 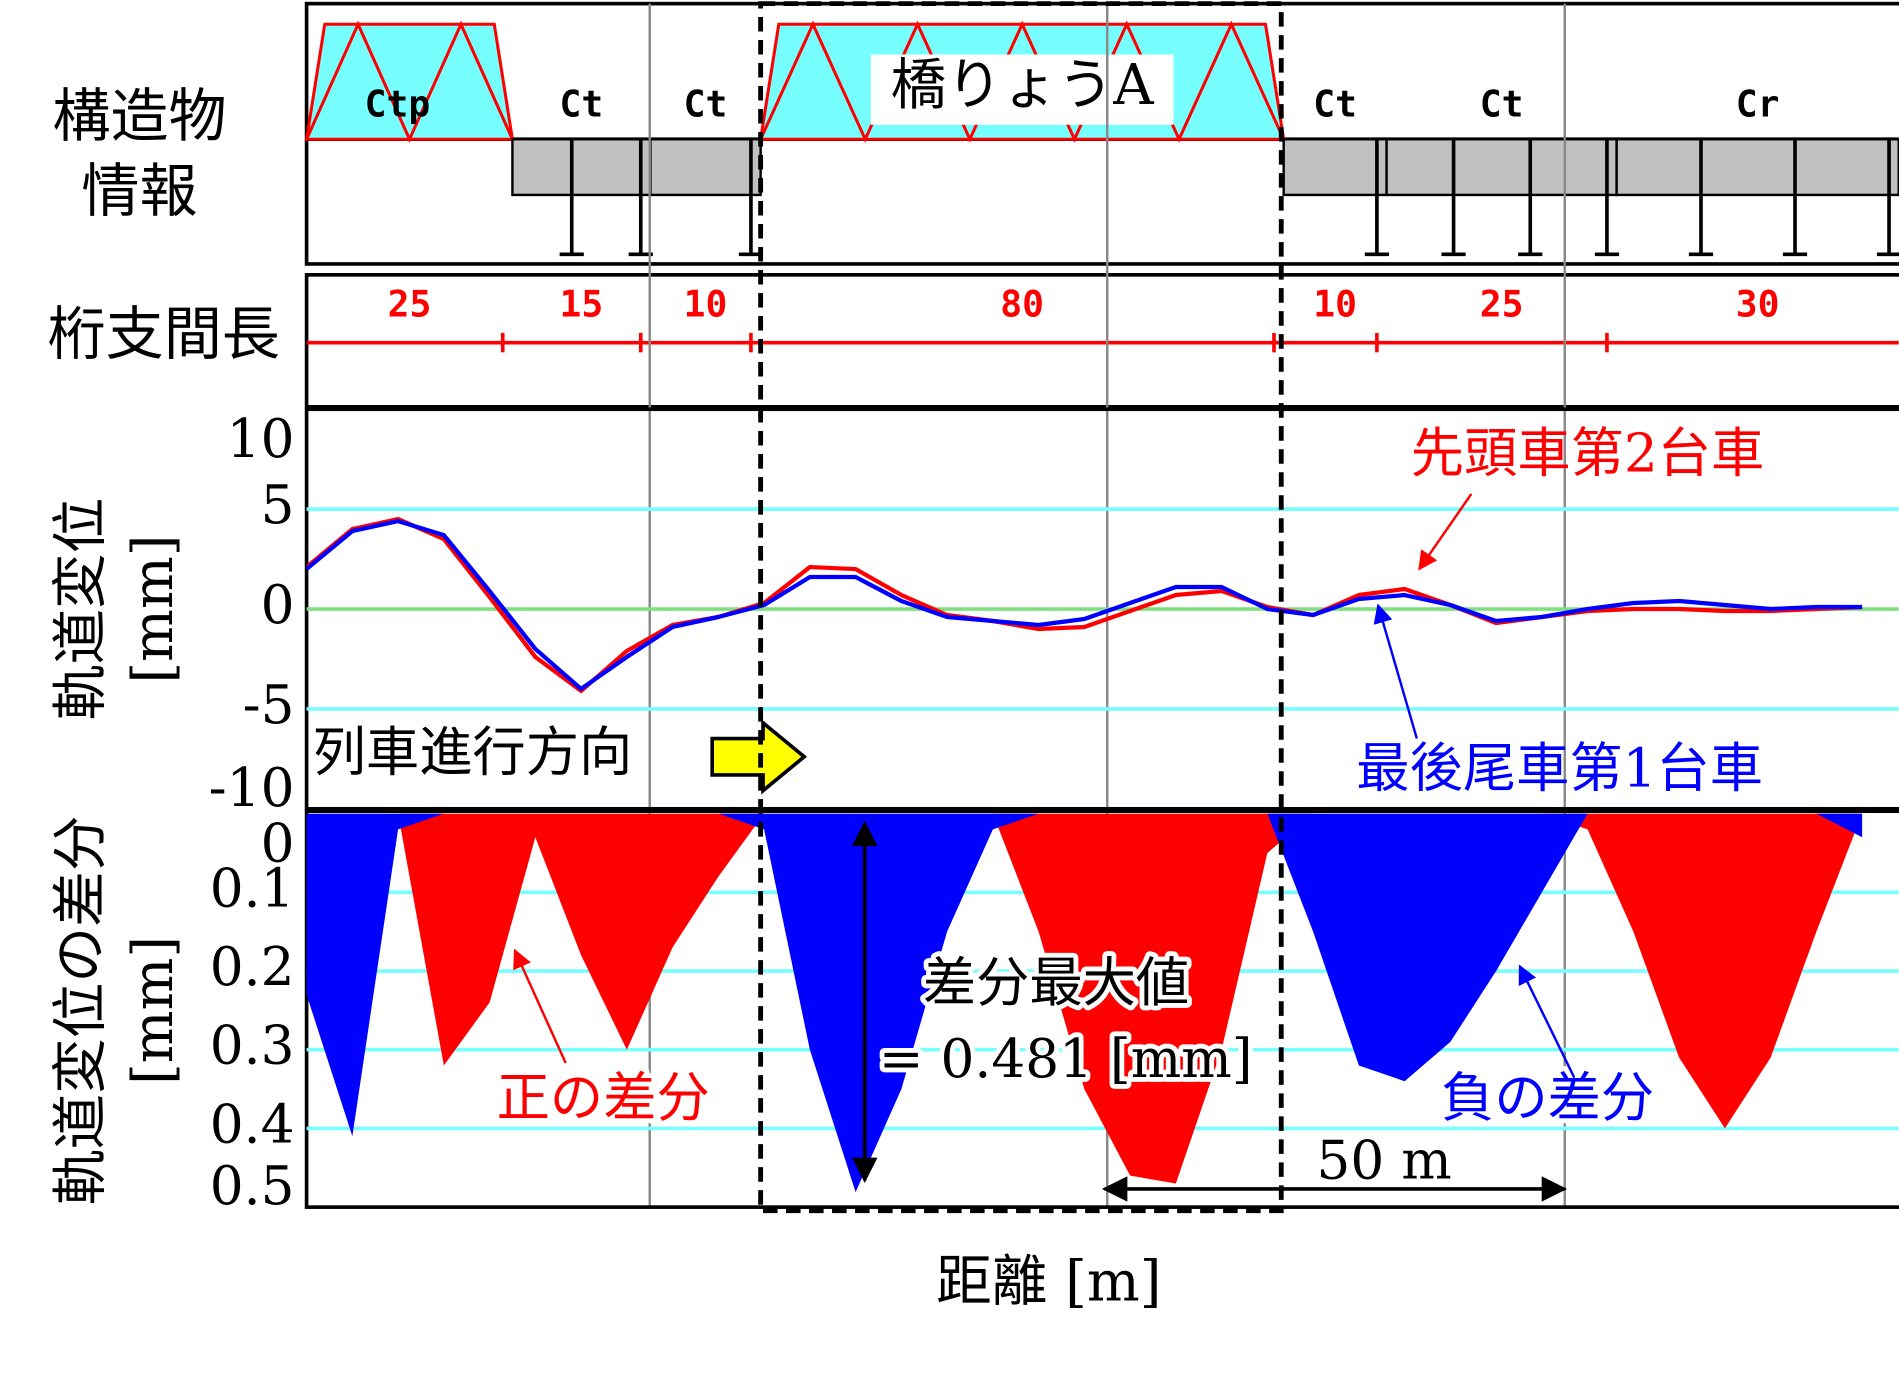 What do you see at coordinates (1022, 303) in the screenshot?
I see `span-length: 80` at bounding box center [1022, 303].